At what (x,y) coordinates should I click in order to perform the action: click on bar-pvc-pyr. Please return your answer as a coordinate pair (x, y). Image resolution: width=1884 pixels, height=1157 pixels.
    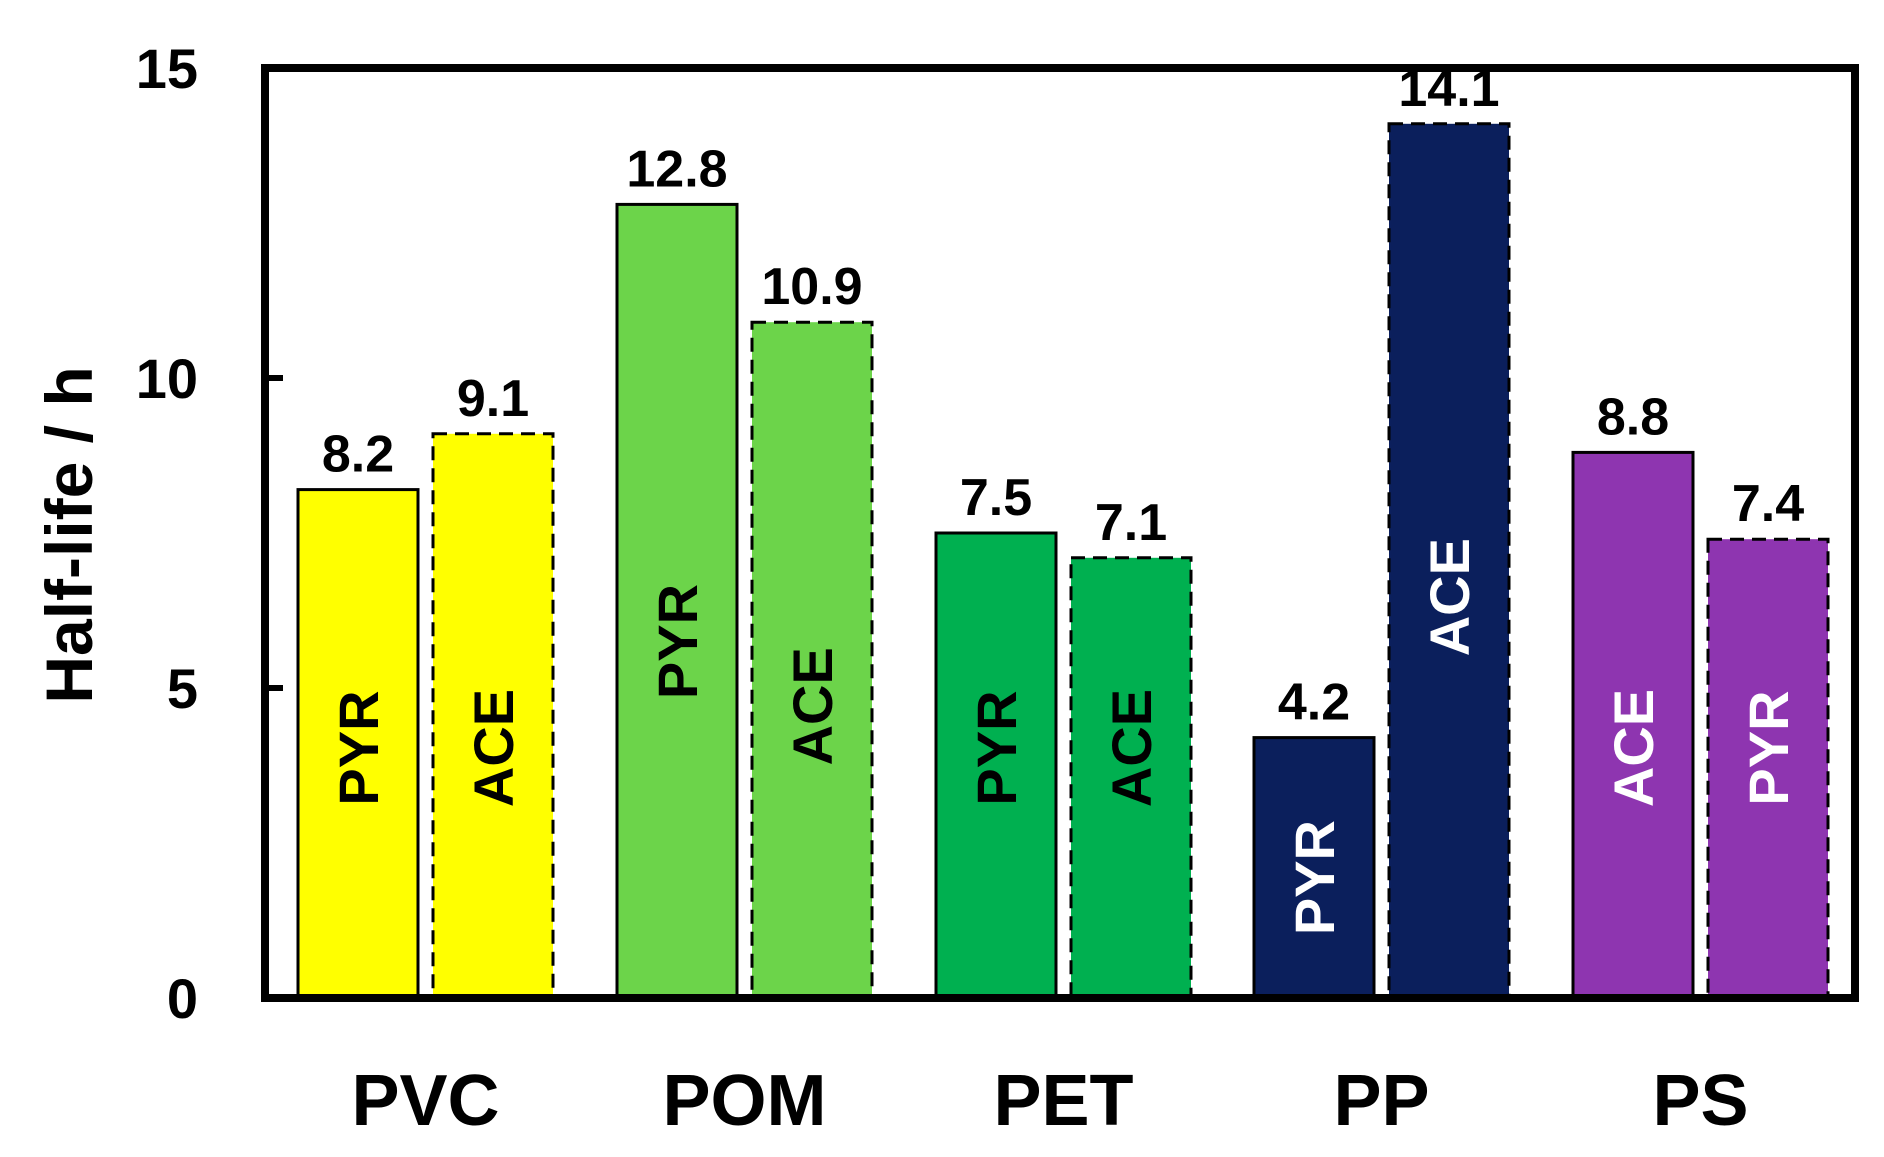
    Looking at the image, I should click on (358, 744).